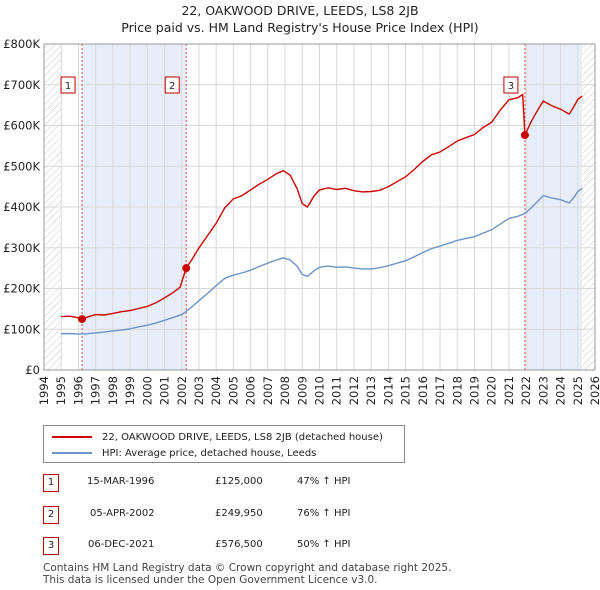 The height and width of the screenshot is (590, 600). What do you see at coordinates (561, 390) in the screenshot?
I see `x-tick-label: 2024` at bounding box center [561, 390].